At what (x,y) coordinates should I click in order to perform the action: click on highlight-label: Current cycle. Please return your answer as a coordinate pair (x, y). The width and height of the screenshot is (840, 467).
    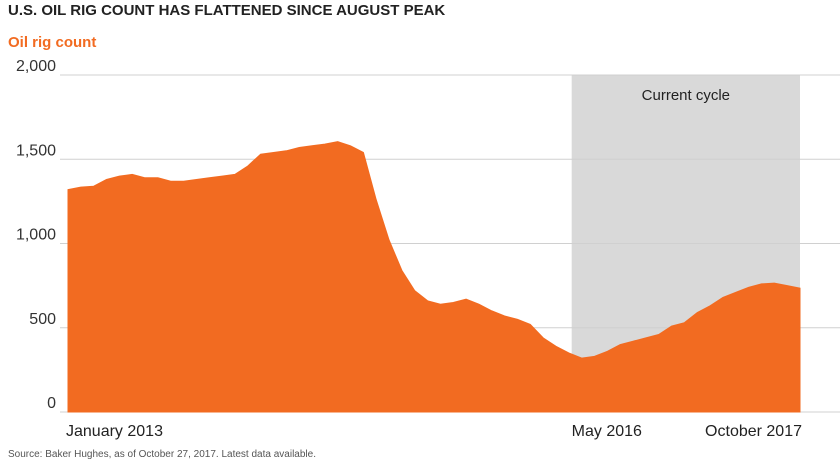
    Looking at the image, I should click on (686, 95).